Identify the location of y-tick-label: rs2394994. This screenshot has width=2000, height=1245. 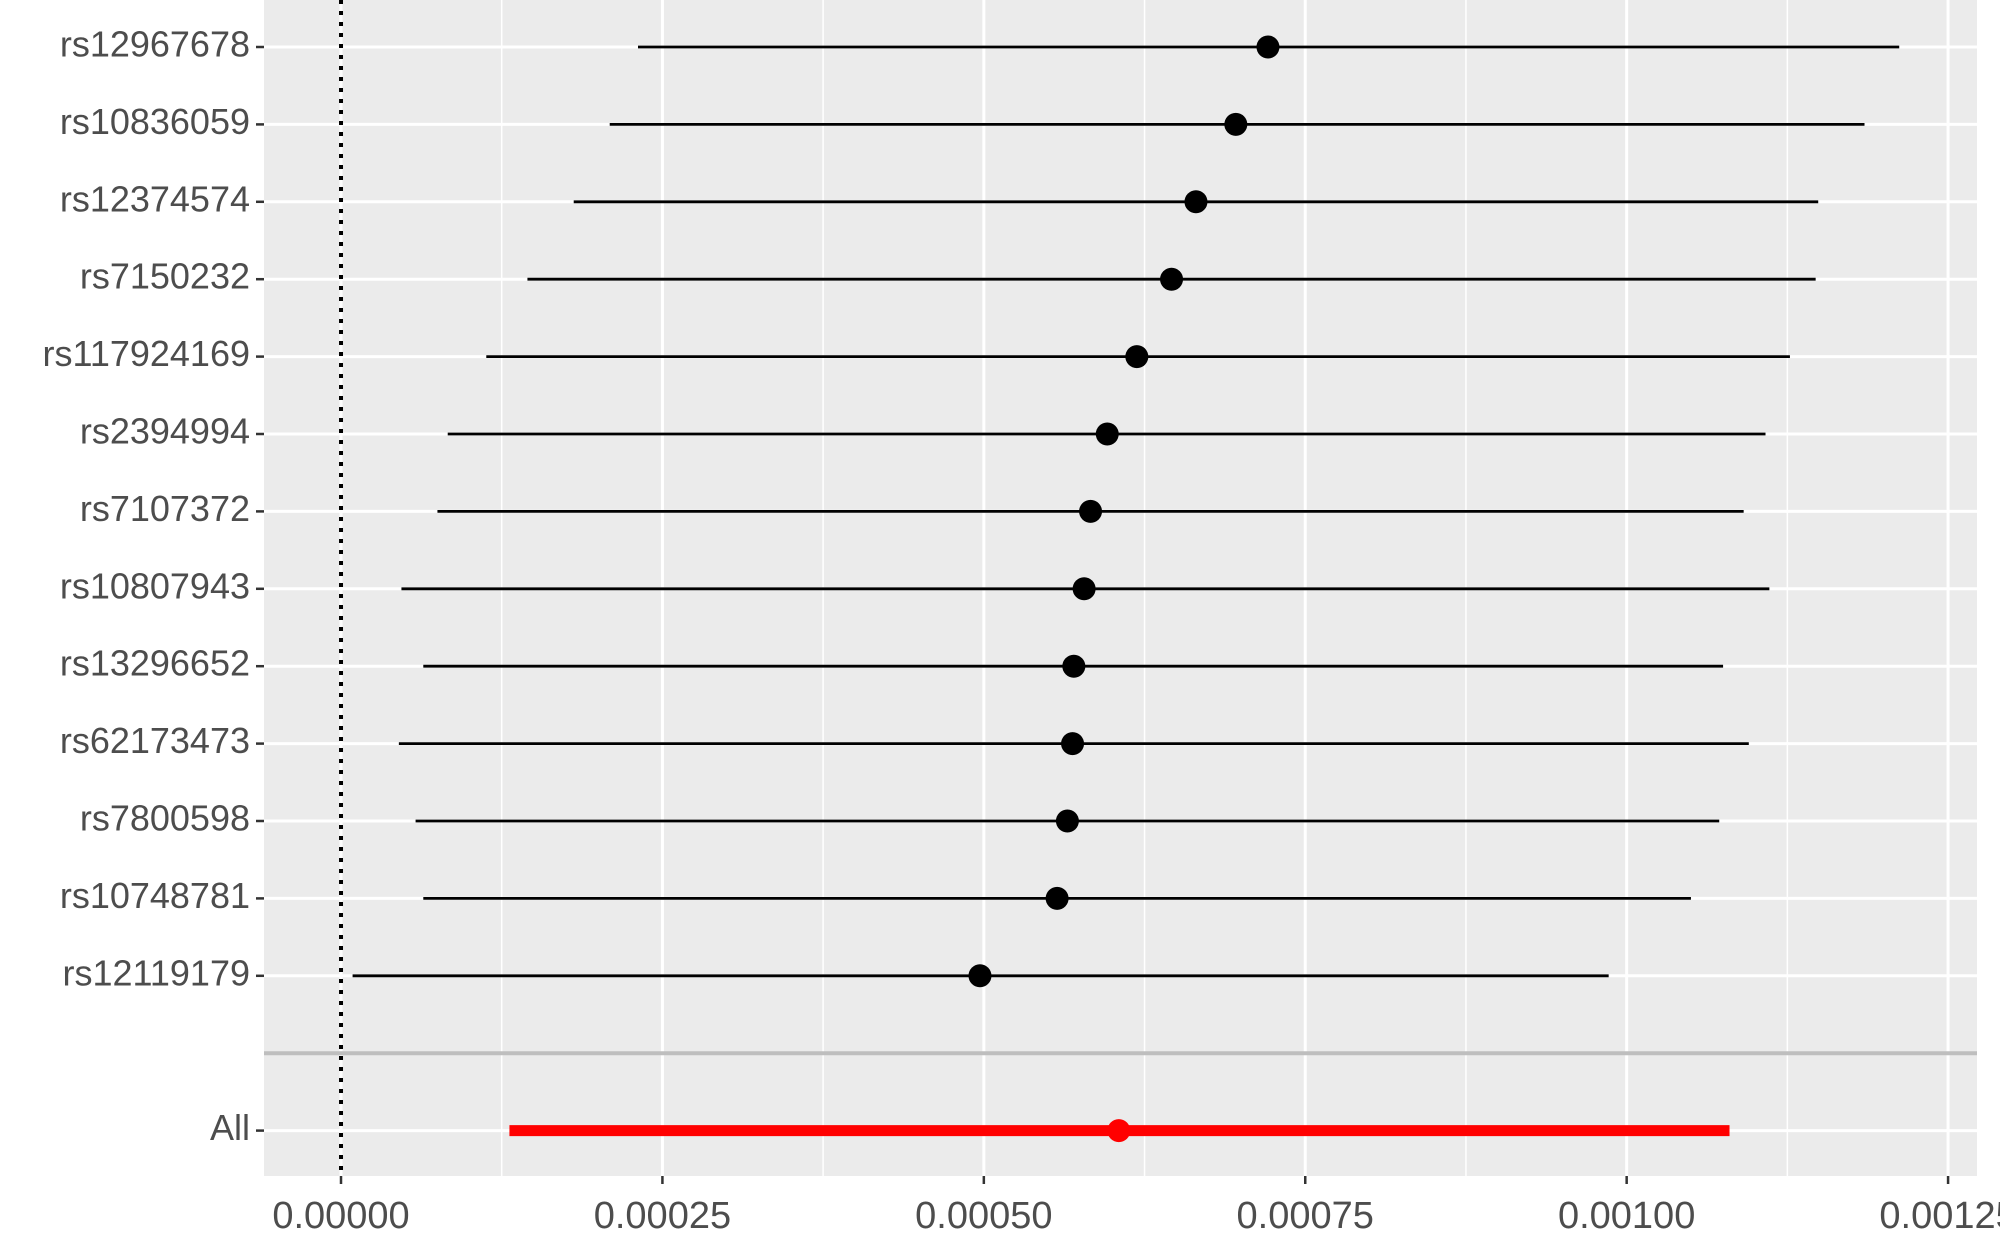
(165, 431).